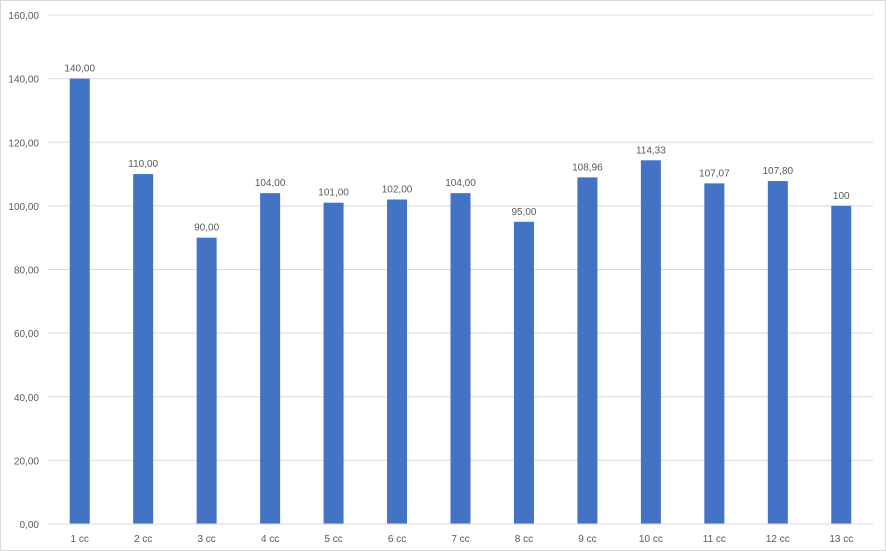 The image size is (886, 551). Describe the element at coordinates (79, 69) in the screenshot. I see `data-label: 140,00` at that location.